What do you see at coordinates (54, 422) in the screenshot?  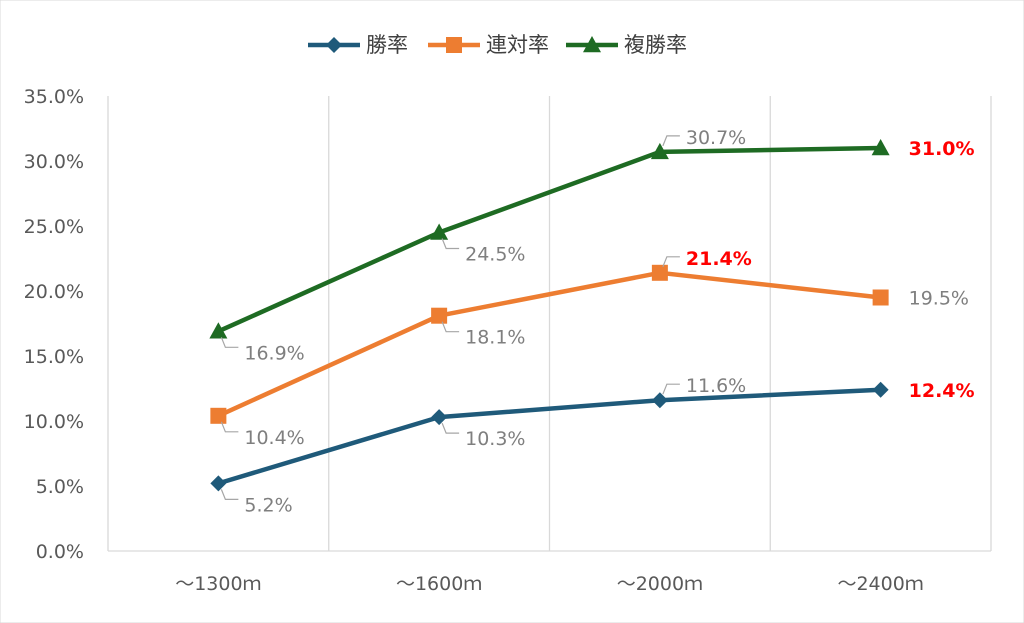 I see `y-tick-label: 10.0%` at bounding box center [54, 422].